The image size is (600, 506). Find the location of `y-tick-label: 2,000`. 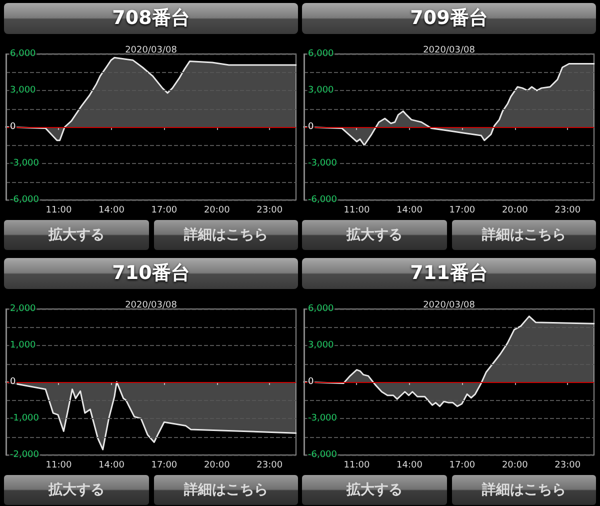

y-tick-label: 2,000 is located at coordinates (23, 309).